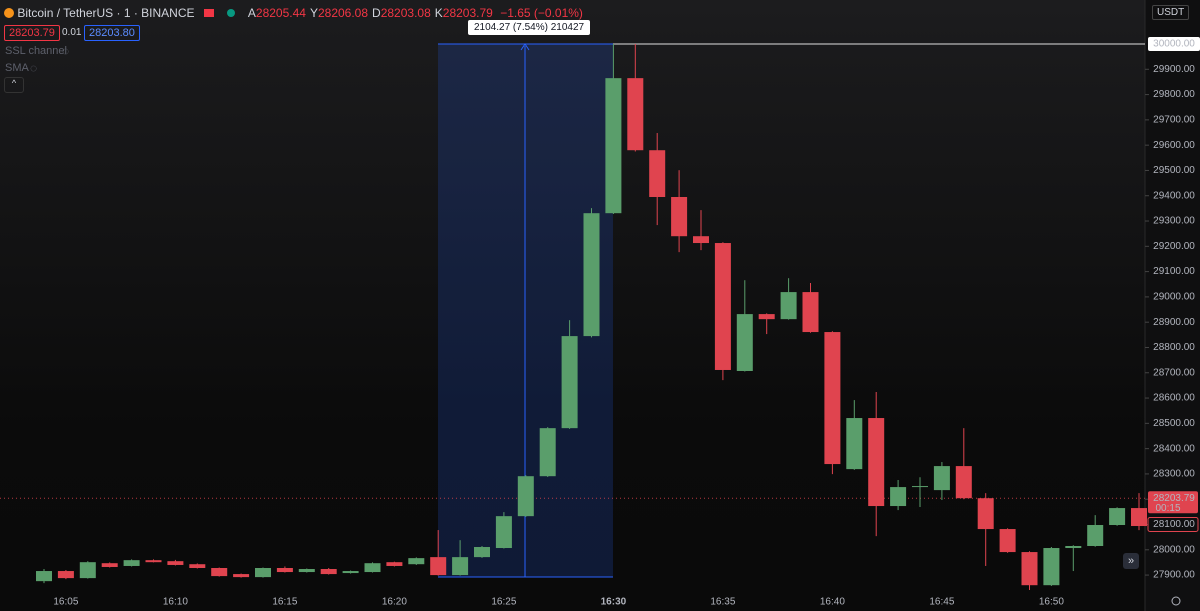  Describe the element at coordinates (36, 51) in the screenshot. I see `indicator: SSL channel` at that location.